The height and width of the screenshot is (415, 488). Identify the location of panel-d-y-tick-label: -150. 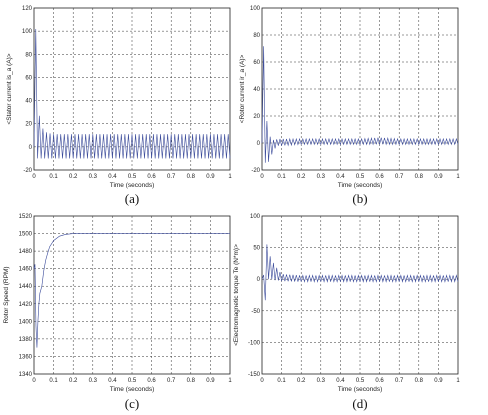
(254, 375).